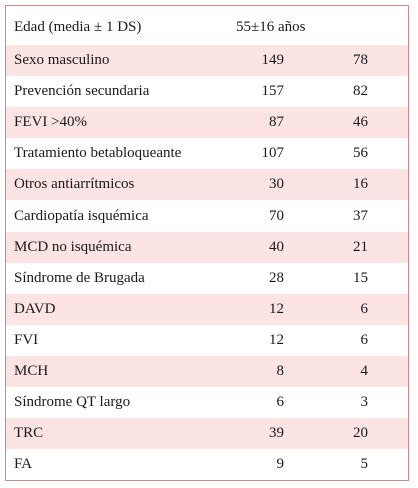 This screenshot has width=418, height=488. I want to click on row-label: Sexo masculino, so click(62, 60).